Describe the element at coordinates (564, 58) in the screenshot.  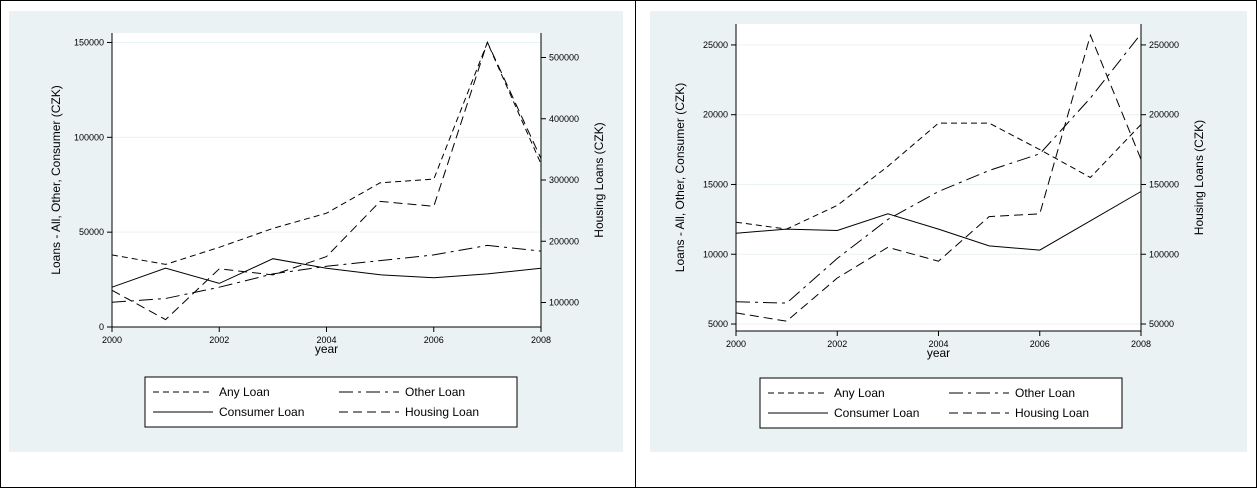
I see `y2-tick-label: 500000` at that location.